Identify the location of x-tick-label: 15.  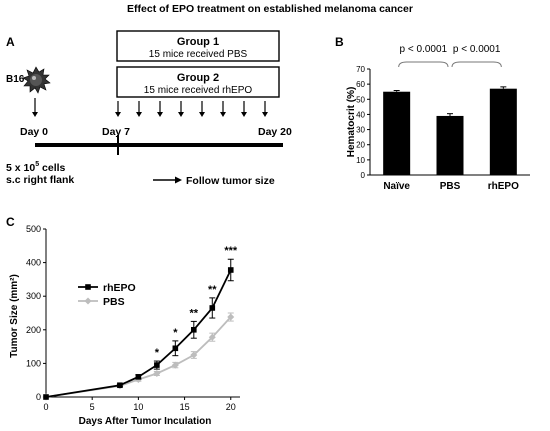
(185, 407).